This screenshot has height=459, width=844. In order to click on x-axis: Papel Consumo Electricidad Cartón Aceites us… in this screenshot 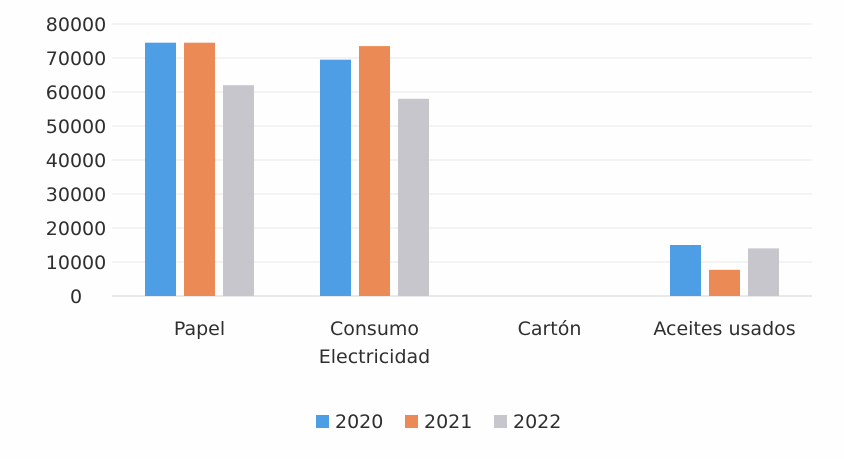, I will do `click(485, 343)`.